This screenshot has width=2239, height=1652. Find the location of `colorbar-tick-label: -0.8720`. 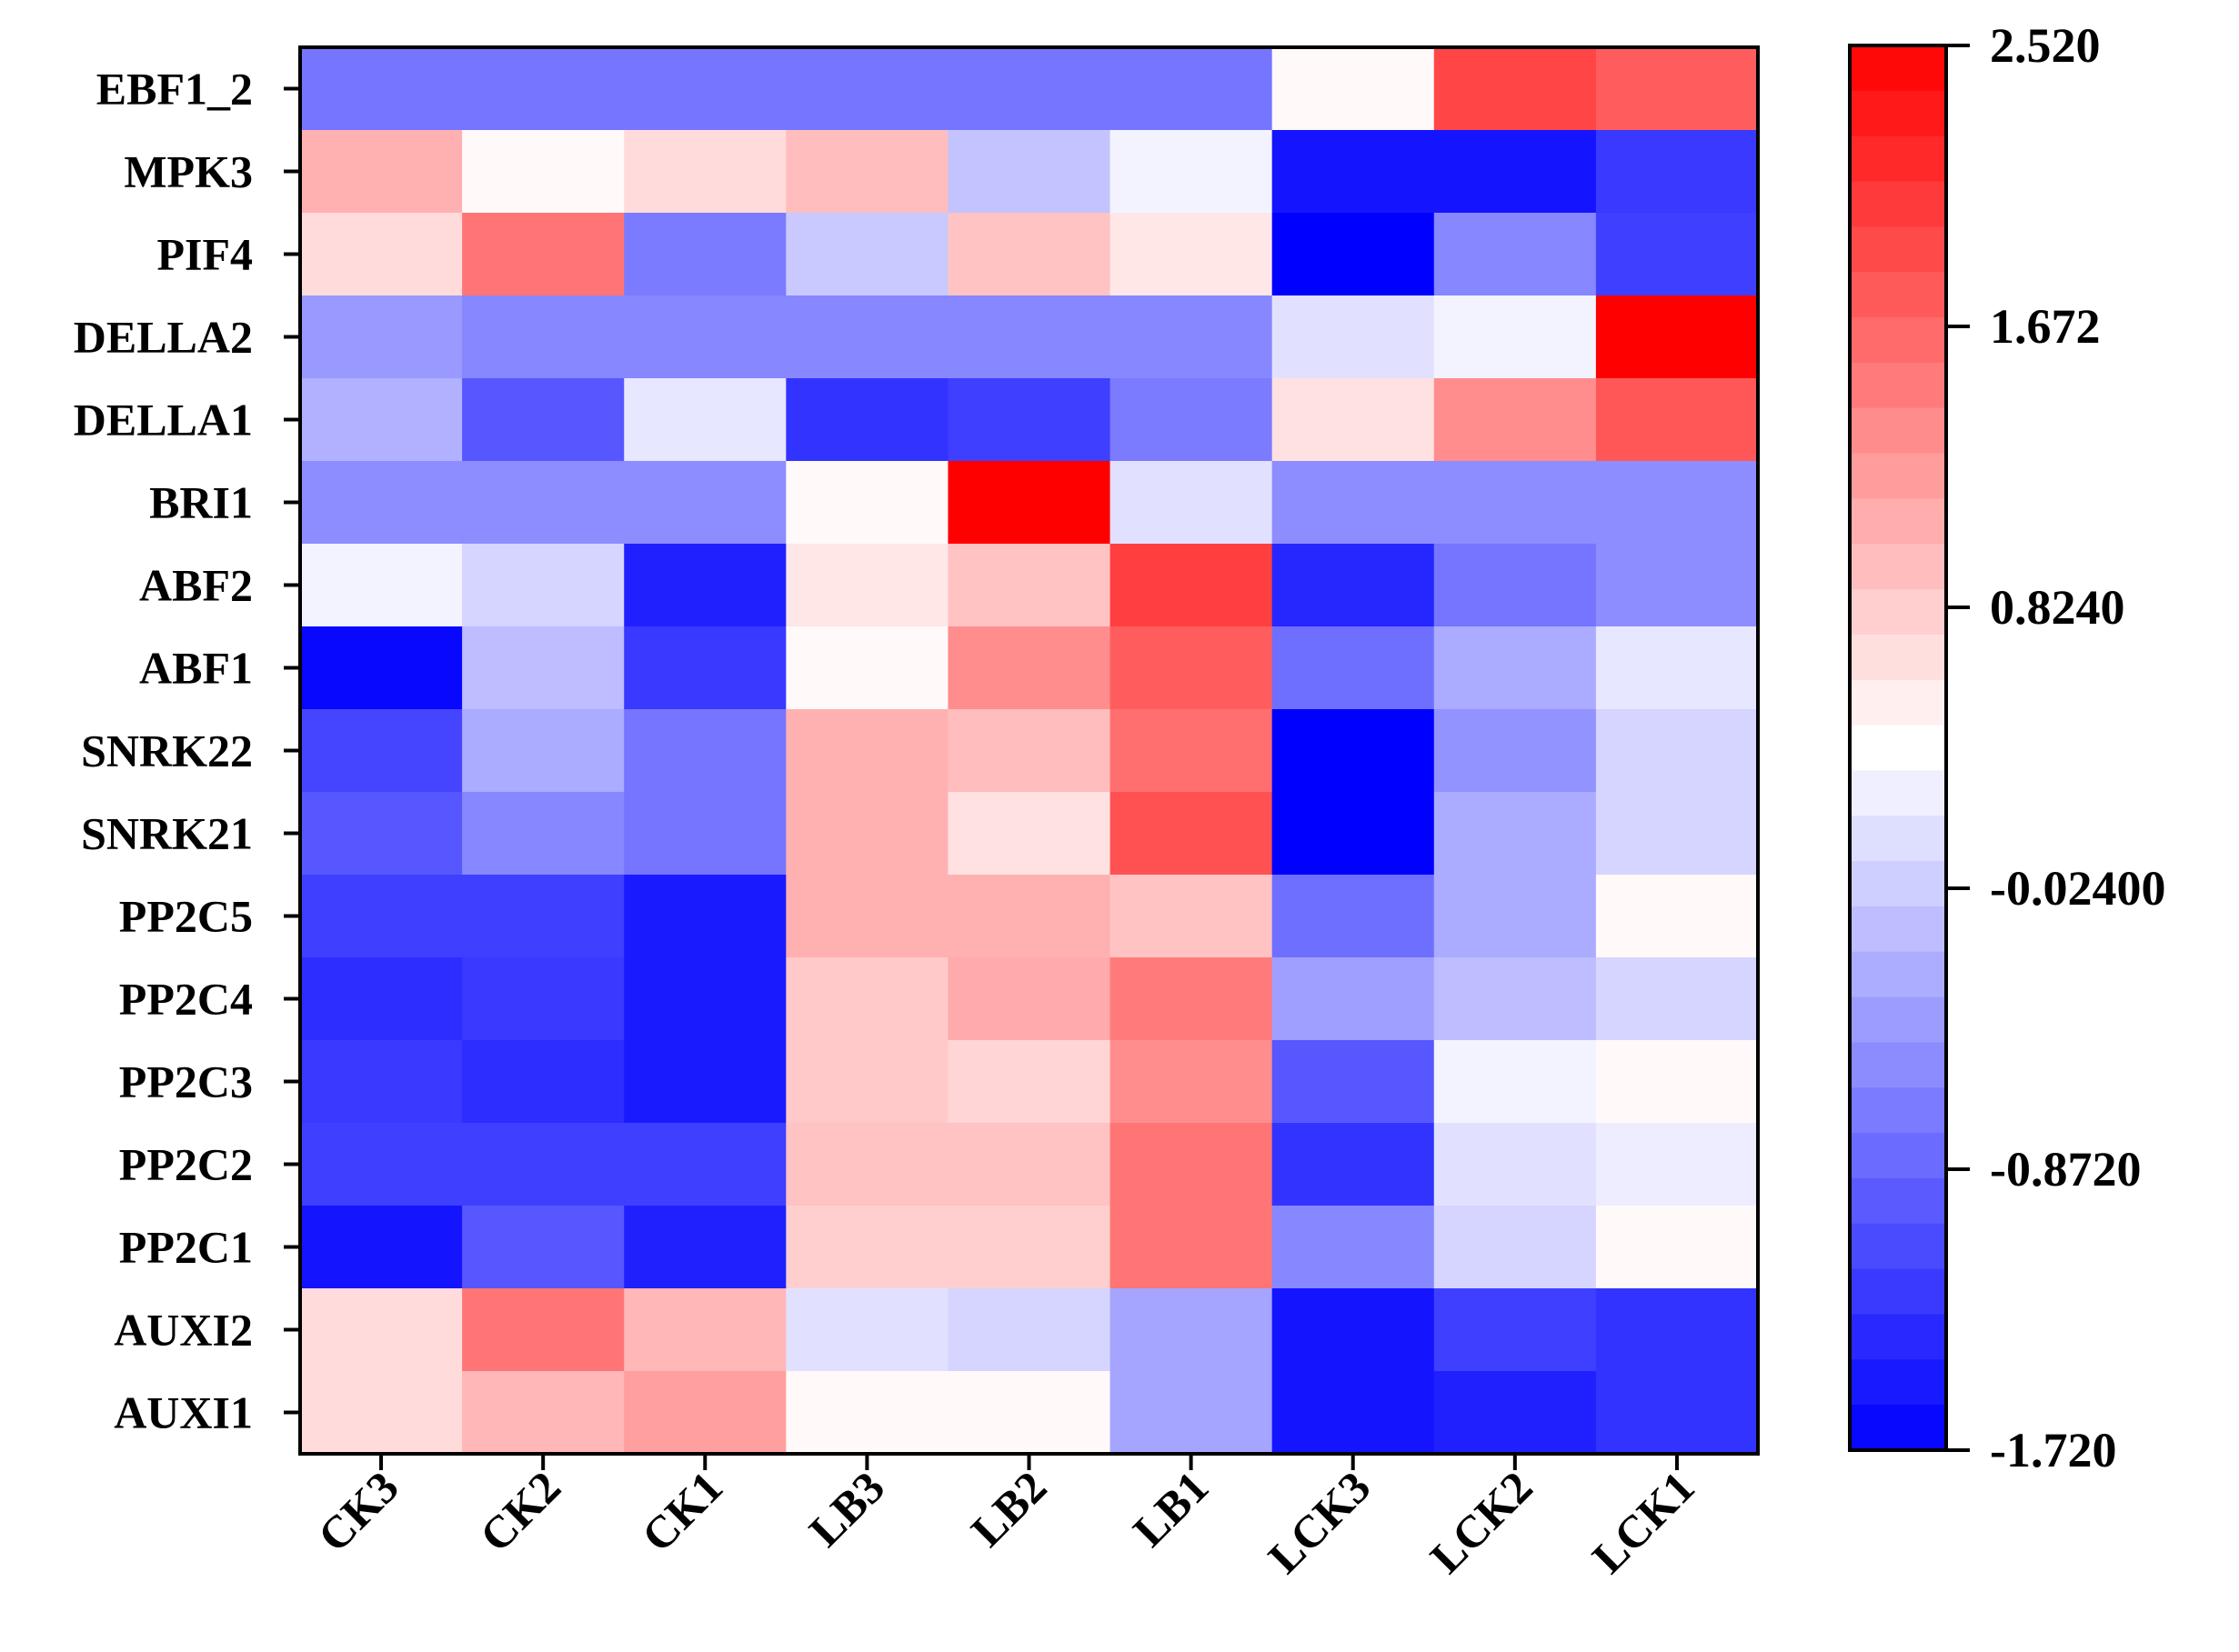

colorbar-tick-label: -0.8720 is located at coordinates (2065, 1169).